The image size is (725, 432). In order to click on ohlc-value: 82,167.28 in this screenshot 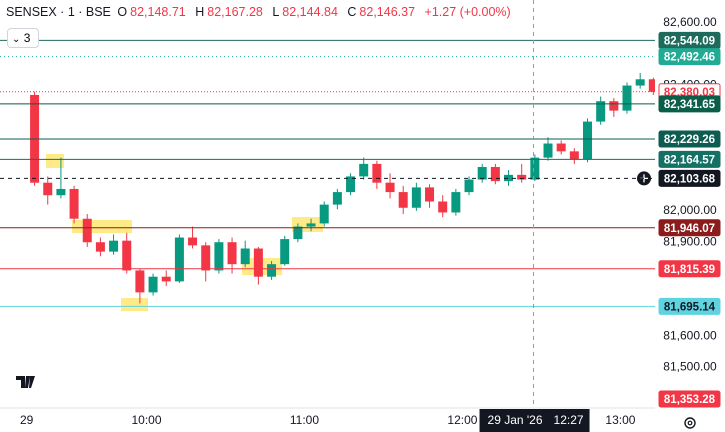, I will do `click(235, 12)`.